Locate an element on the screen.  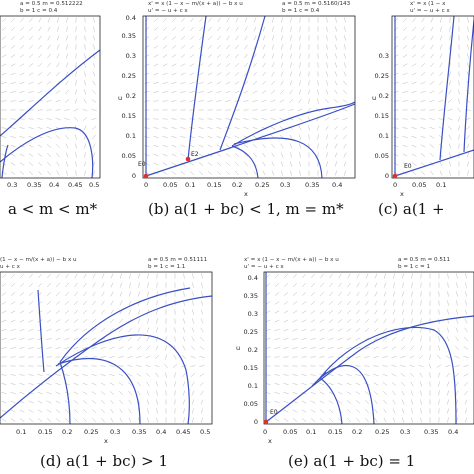
panel-e-y-ticks: 0 0.05 0.1 0.15 0.2 0.25 0.3 0.35 0.4 is located at coordinates (251, 350).